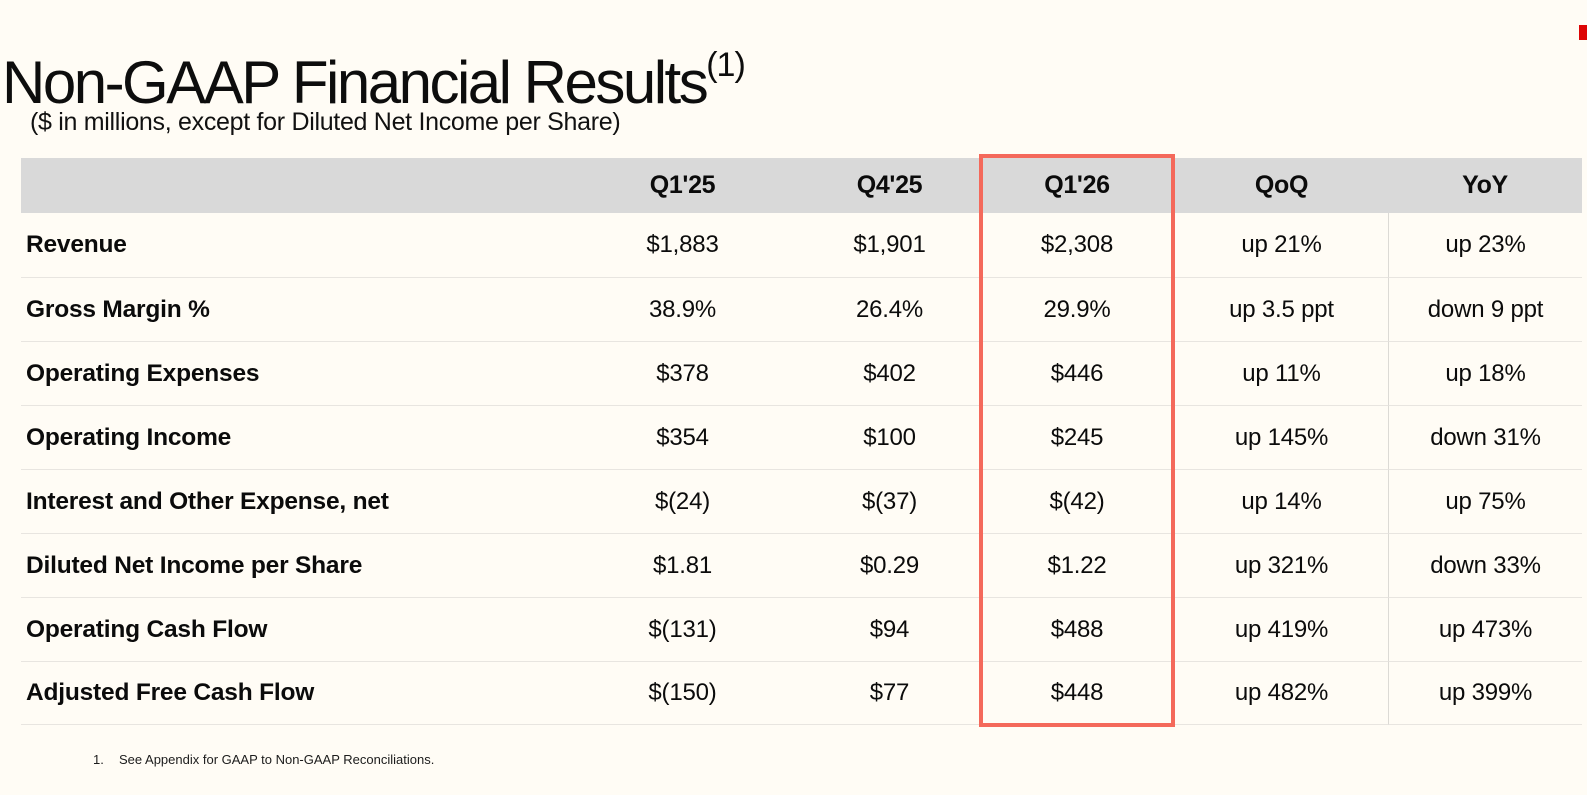  Describe the element at coordinates (682, 565) in the screenshot. I see `cell-q125: $1.81` at that location.